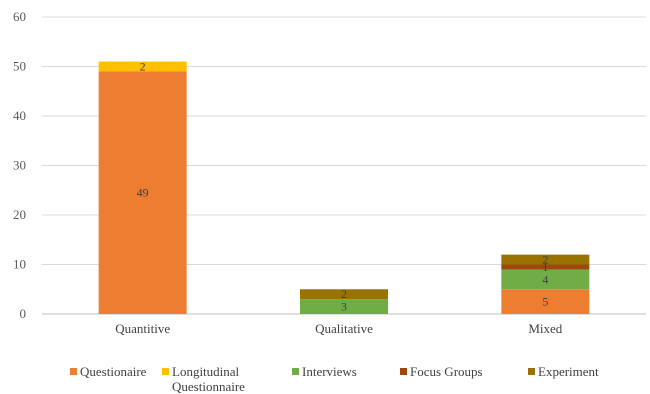 The image size is (650, 394). What do you see at coordinates (446, 371) in the screenshot?
I see `legend-label: Focus Groups` at bounding box center [446, 371].